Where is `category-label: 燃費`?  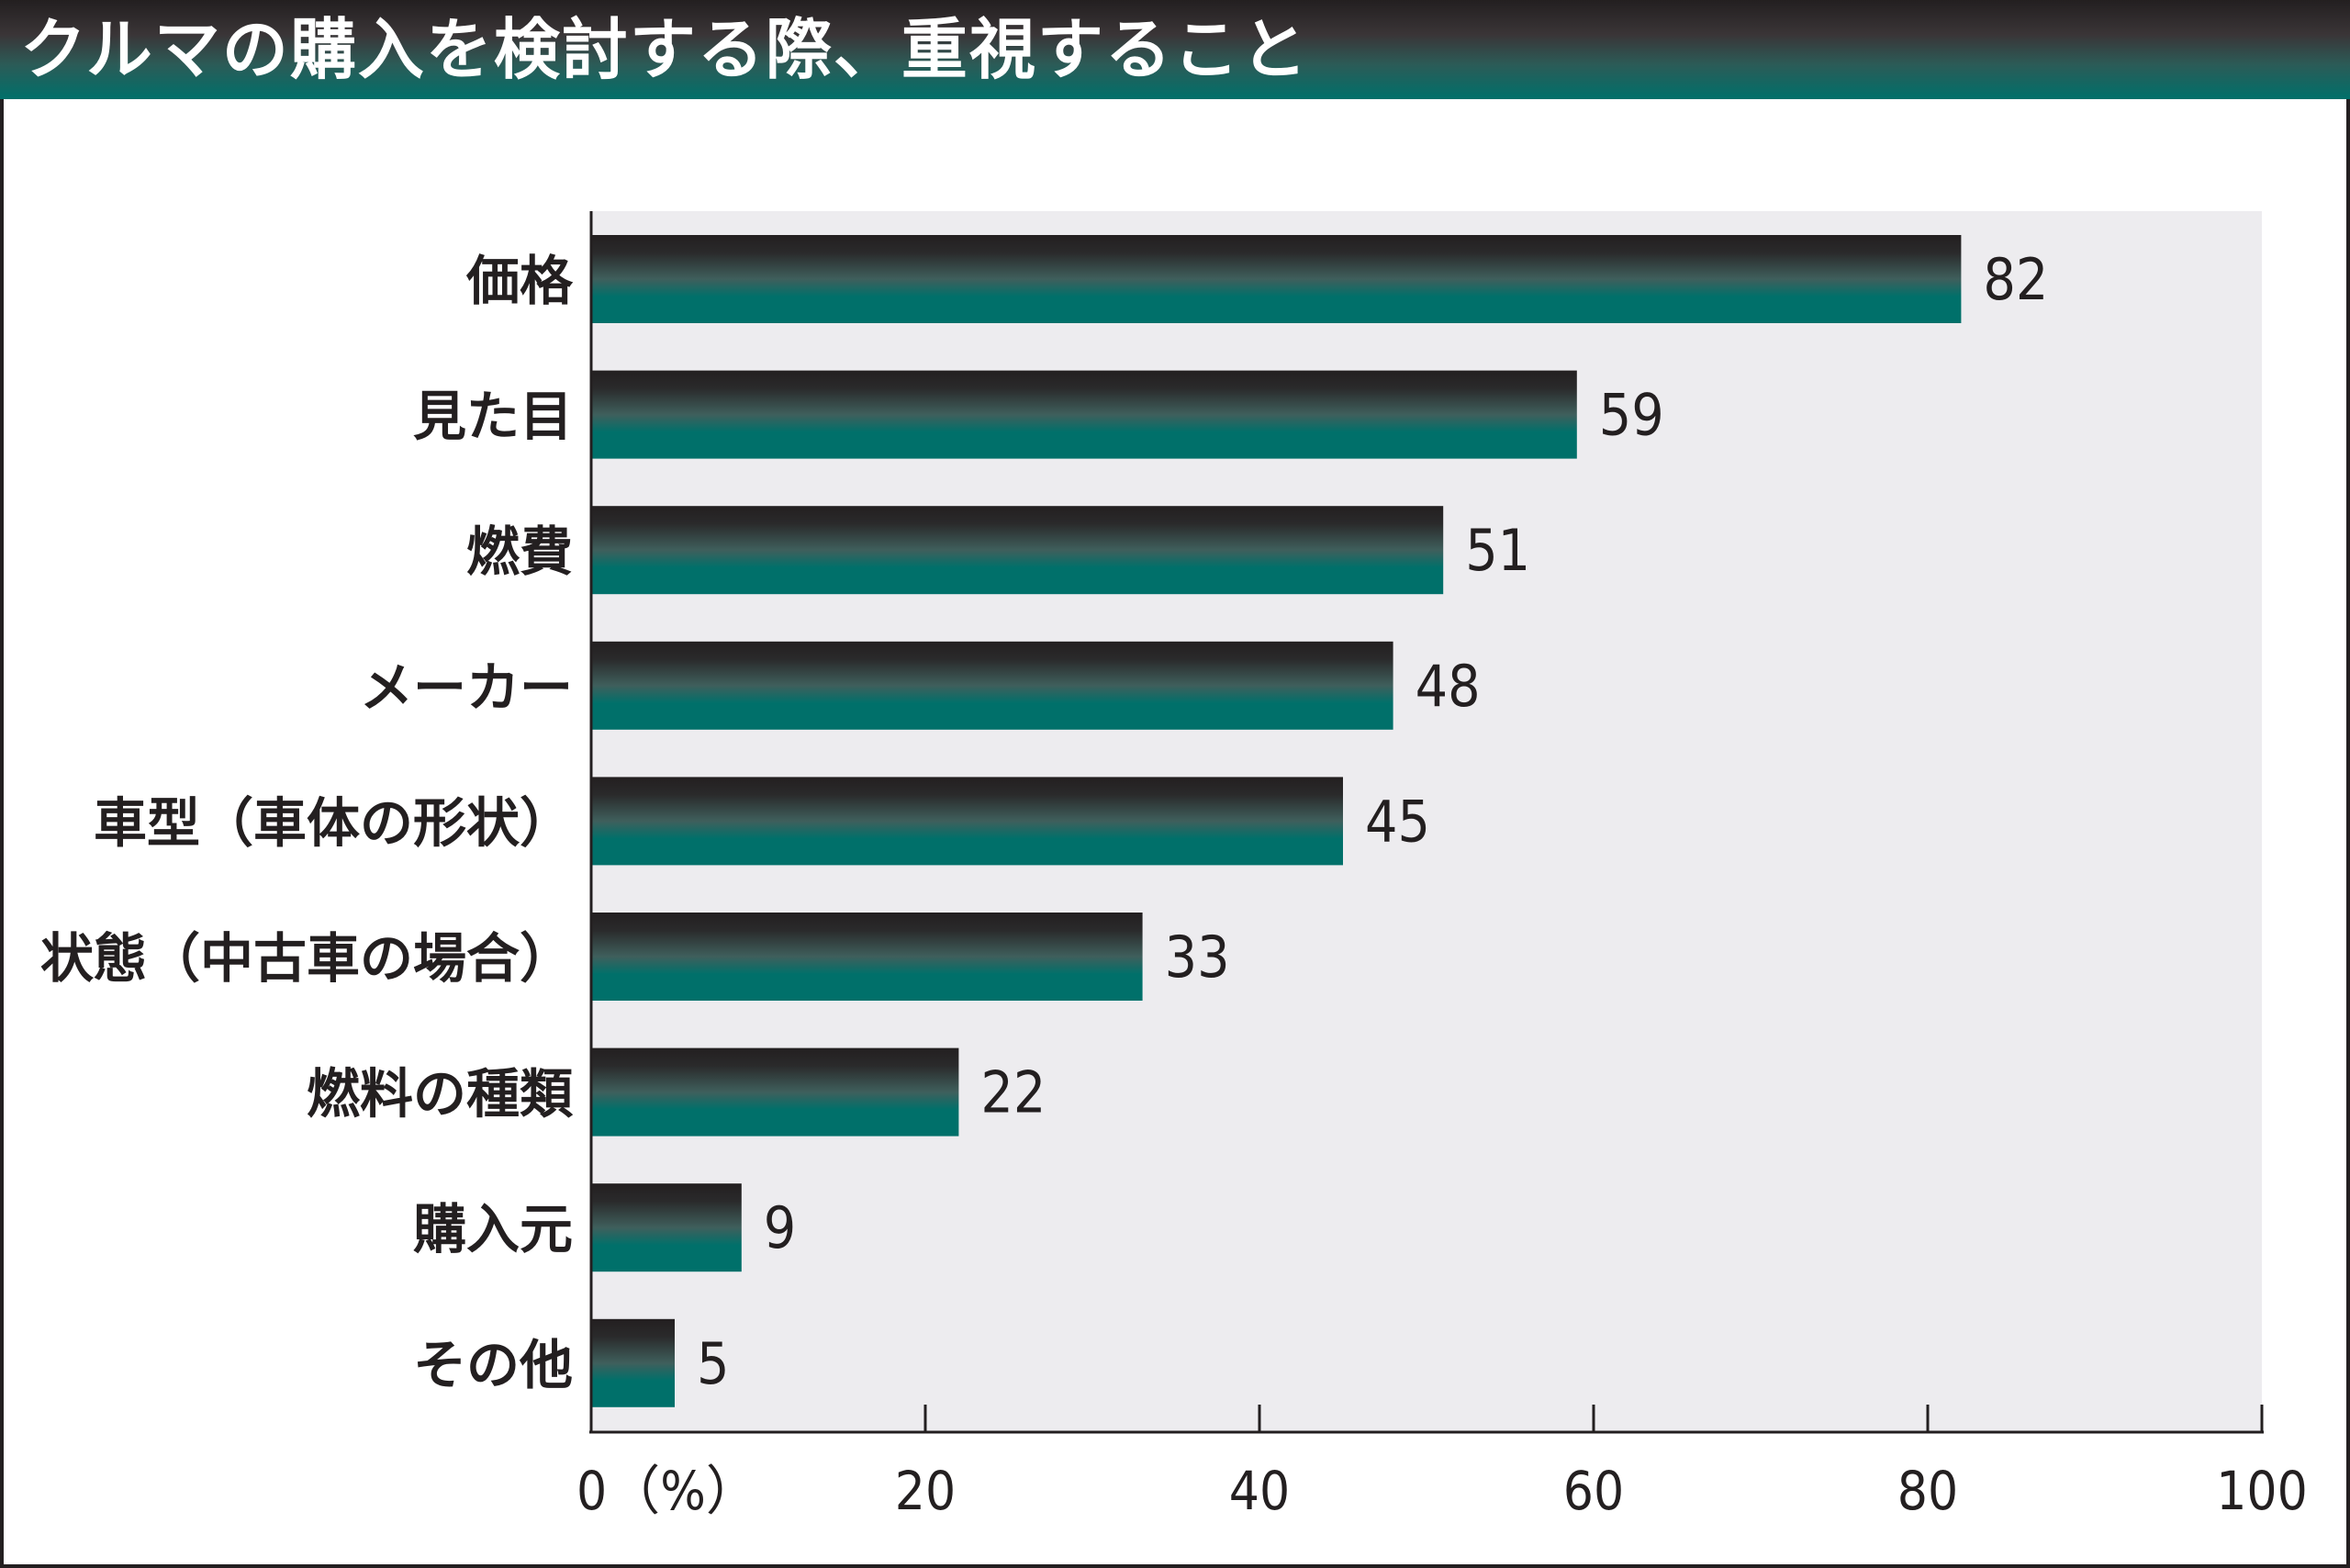 category-label: 燃費 is located at coordinates (519, 552).